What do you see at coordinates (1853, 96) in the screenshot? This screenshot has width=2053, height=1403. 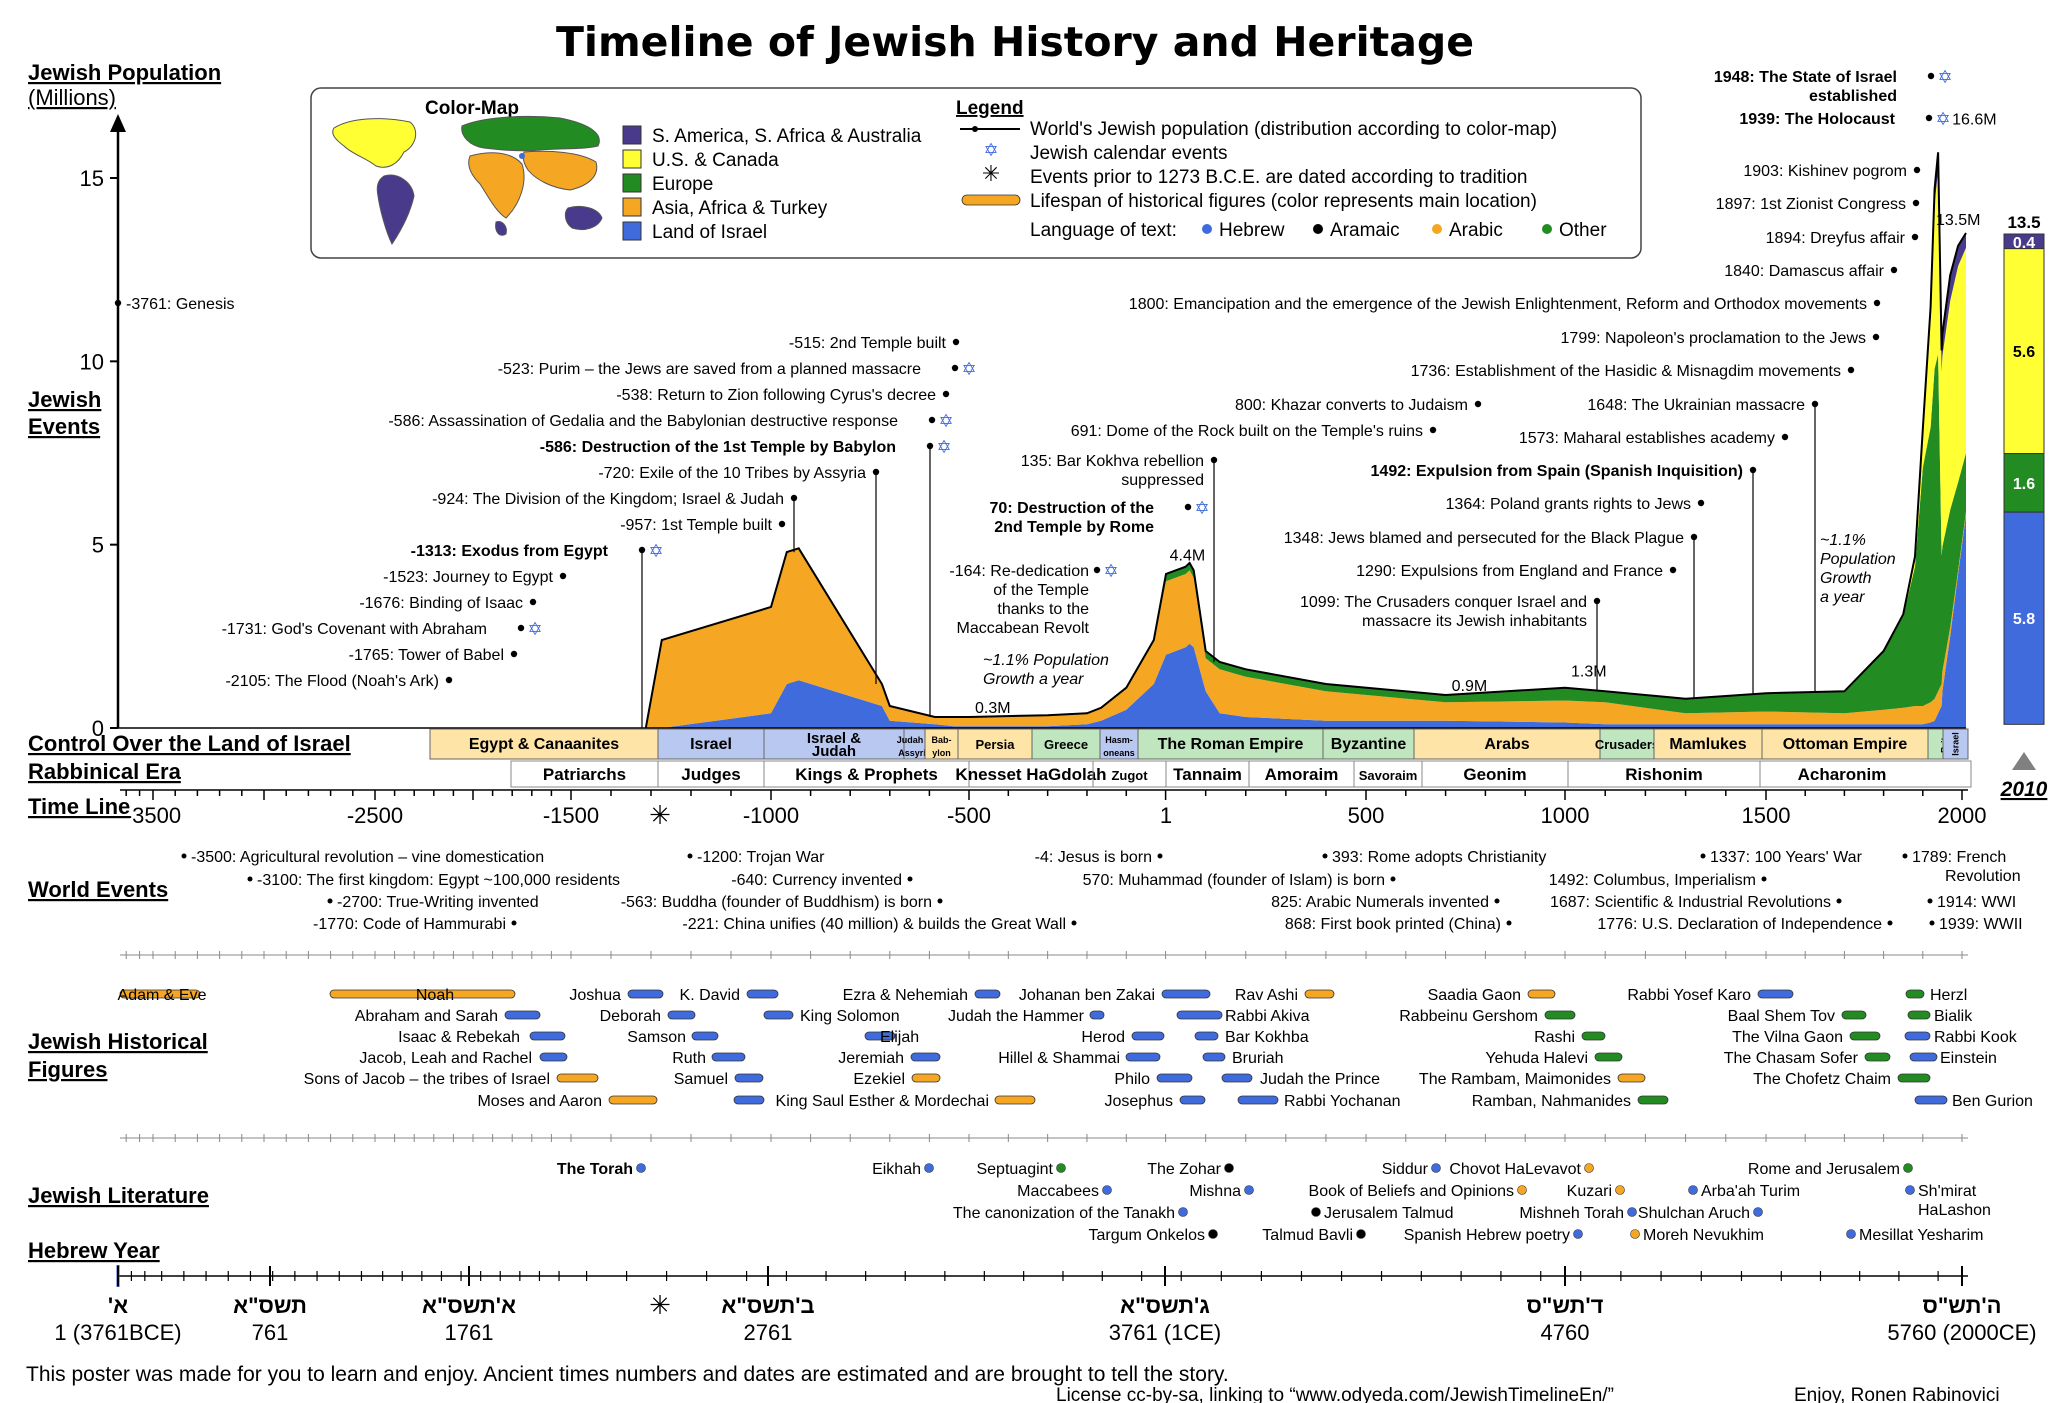 I see `event-label: established` at bounding box center [1853, 96].